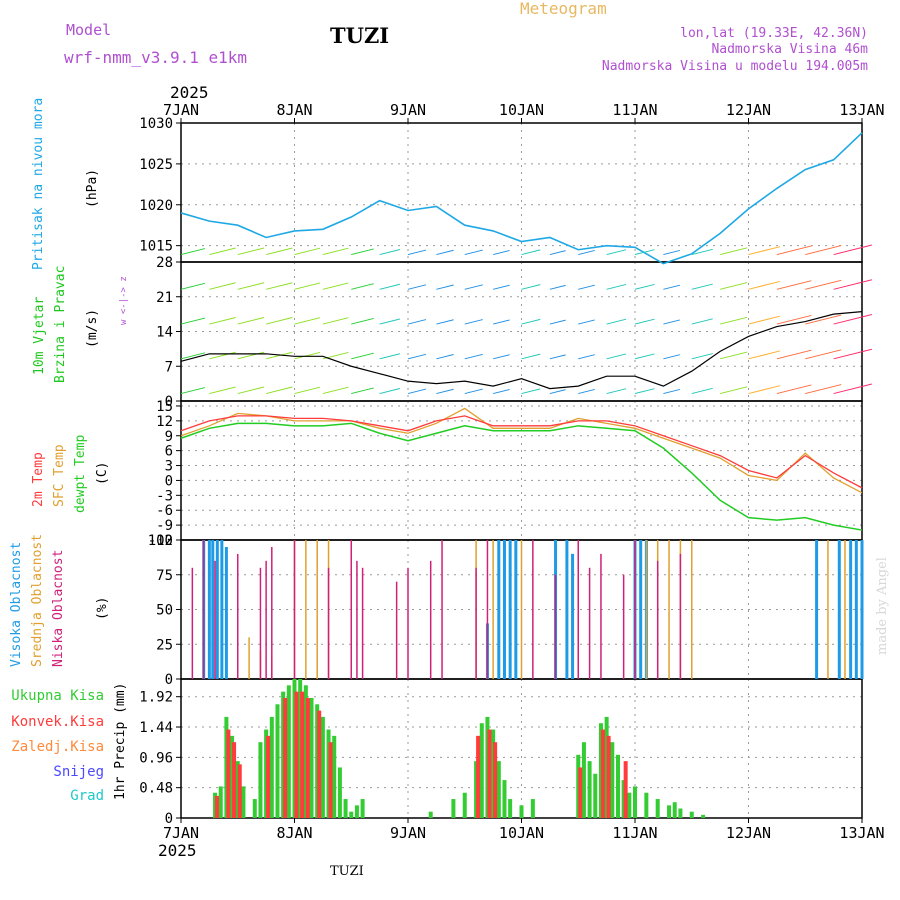 Image resolution: width=900 pixels, height=900 pixels. Describe the element at coordinates (634, 833) in the screenshot. I see `x-tick-label-bottom: 11JAN` at that location.